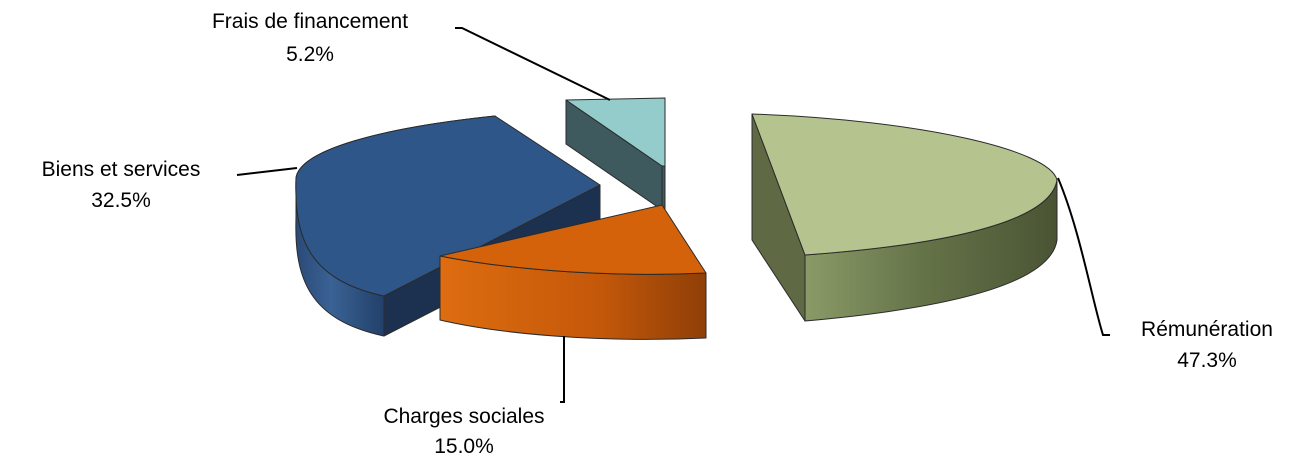 This screenshot has width=1306, height=464. I want to click on label-frais-de-financement: Frais de financement, so click(310, 21).